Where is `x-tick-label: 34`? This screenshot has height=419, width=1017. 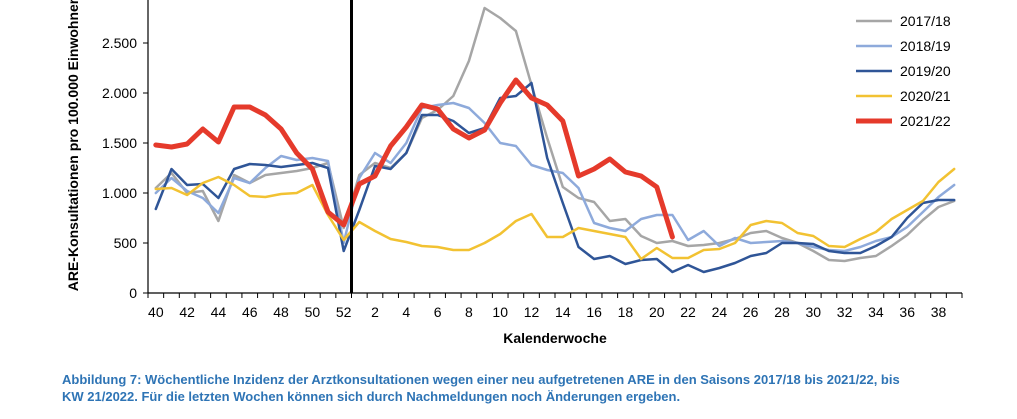 x-tick-label: 34 is located at coordinates (876, 312).